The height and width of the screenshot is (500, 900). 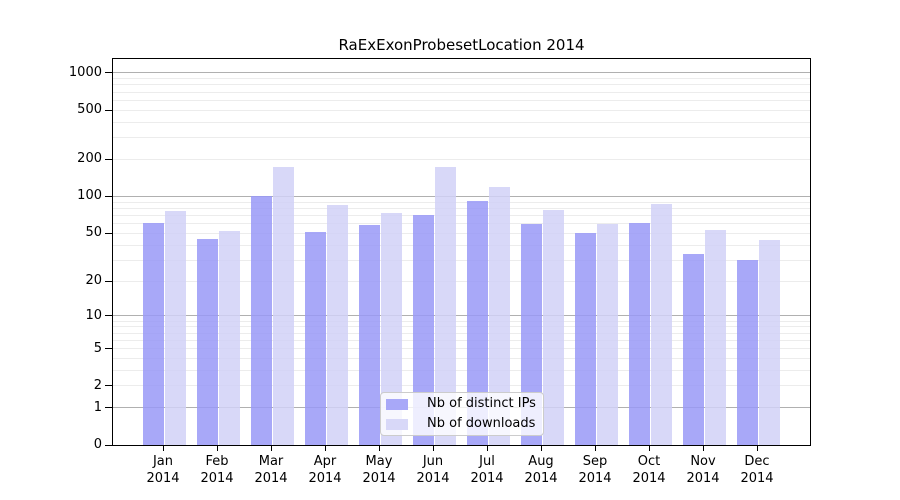 I want to click on x-tick-sep-2014, so click(x=595, y=448).